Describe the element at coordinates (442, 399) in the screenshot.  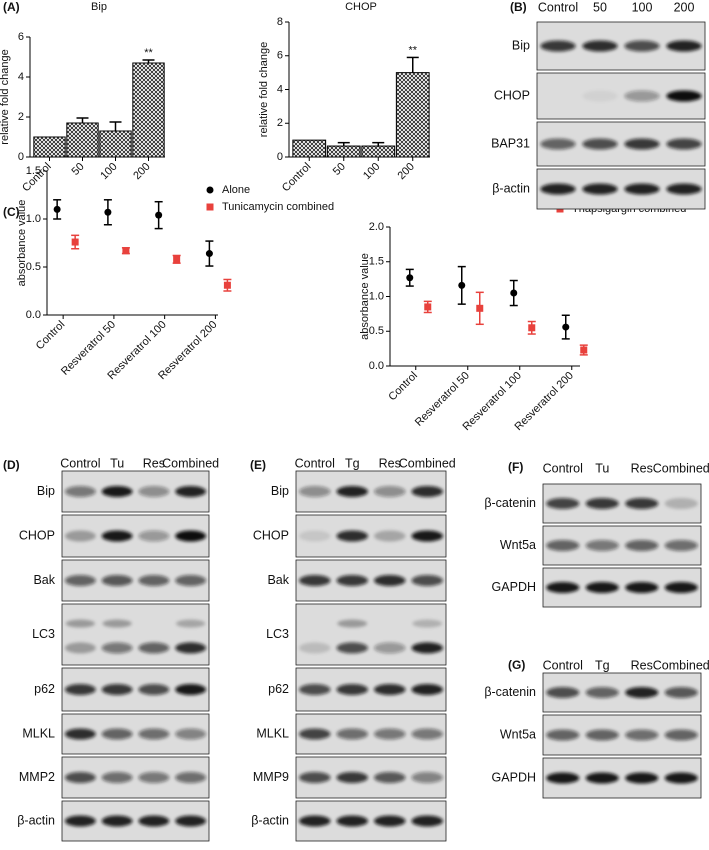
I see `x-tick-label: Resveratrol 50` at that location.